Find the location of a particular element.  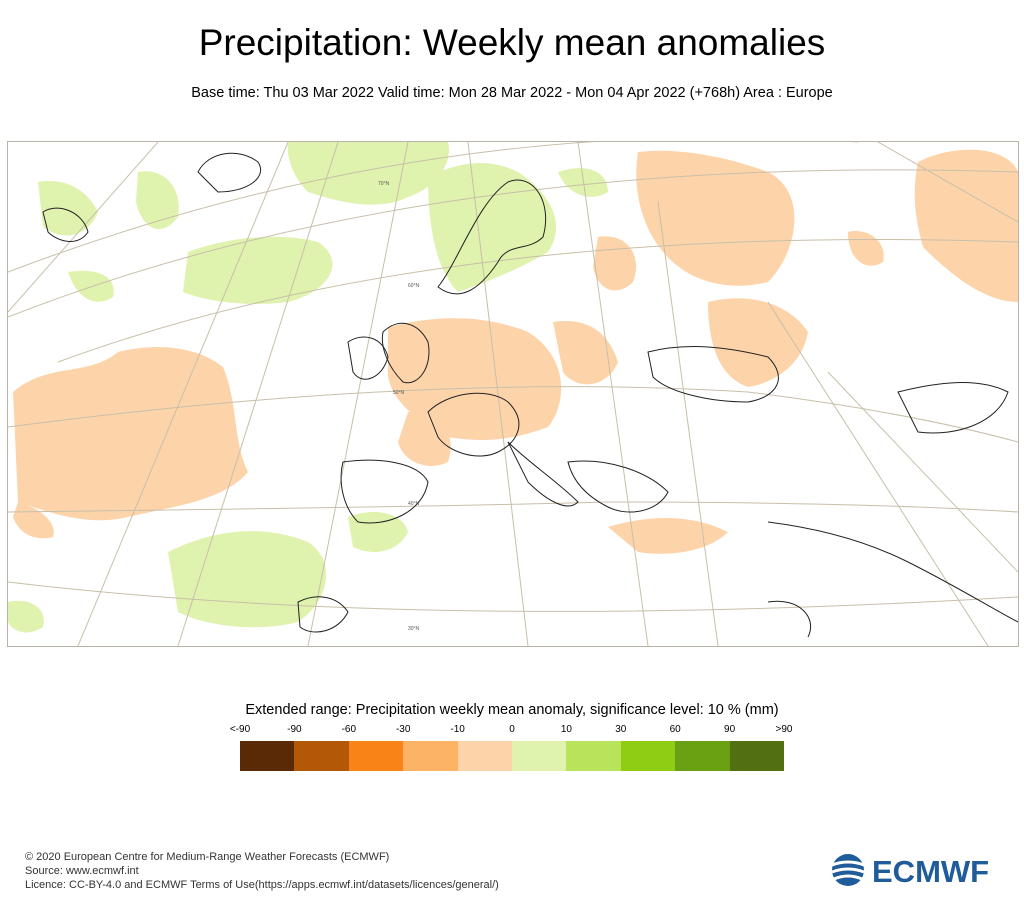

lat-label-30n: 30°N is located at coordinates (414, 629).